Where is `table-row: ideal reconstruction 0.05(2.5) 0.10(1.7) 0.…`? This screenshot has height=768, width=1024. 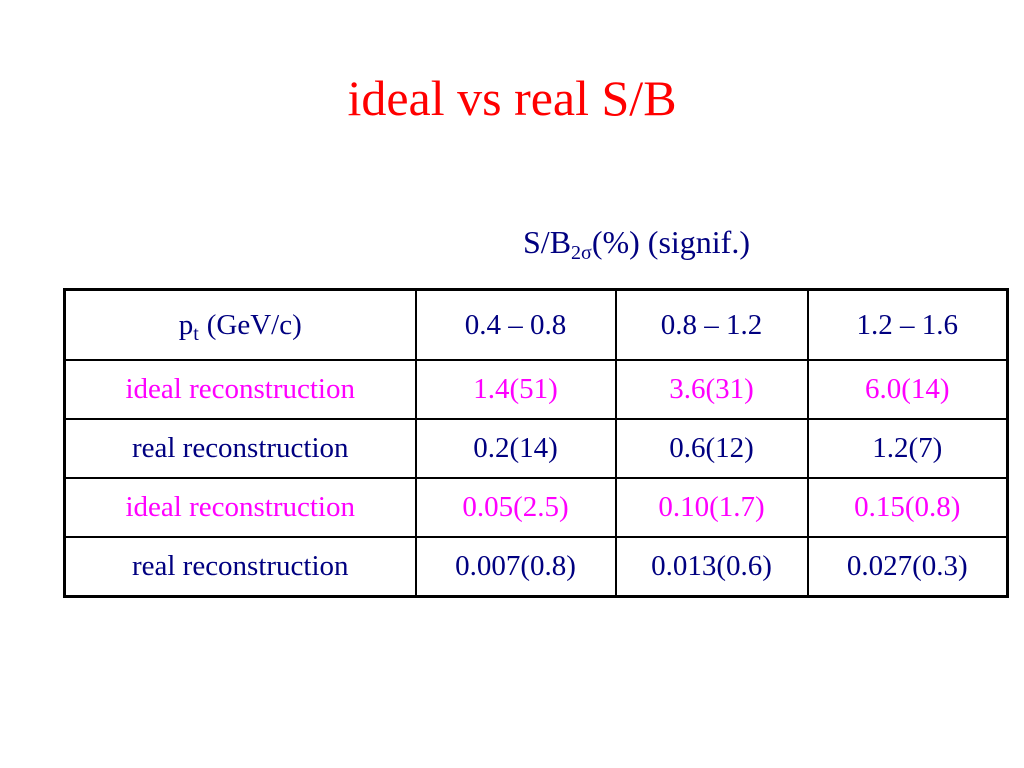 table-row: ideal reconstruction 0.05(2.5) 0.10(1.7) 0.… is located at coordinates (536, 507).